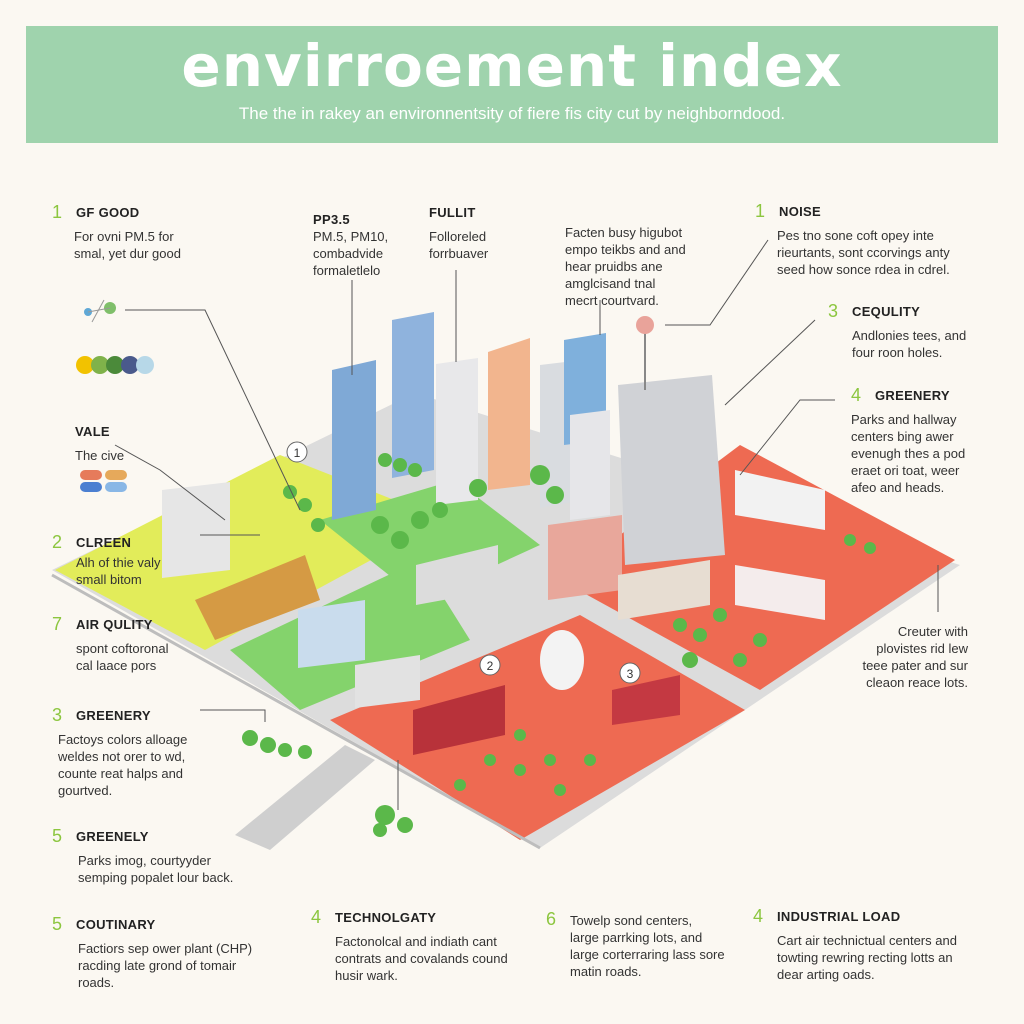 This screenshot has width=1024, height=1024. What do you see at coordinates (118, 571) in the screenshot?
I see `annotation-description: Alh of thie valy small bitom` at bounding box center [118, 571].